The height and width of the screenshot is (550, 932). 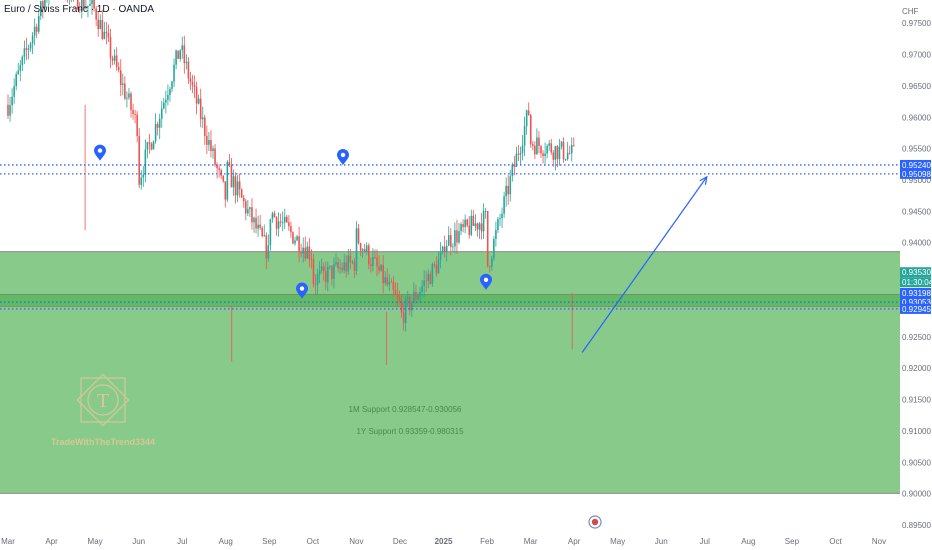 I want to click on watermark-text: TradeWithTheTrend3344, so click(x=103, y=442).